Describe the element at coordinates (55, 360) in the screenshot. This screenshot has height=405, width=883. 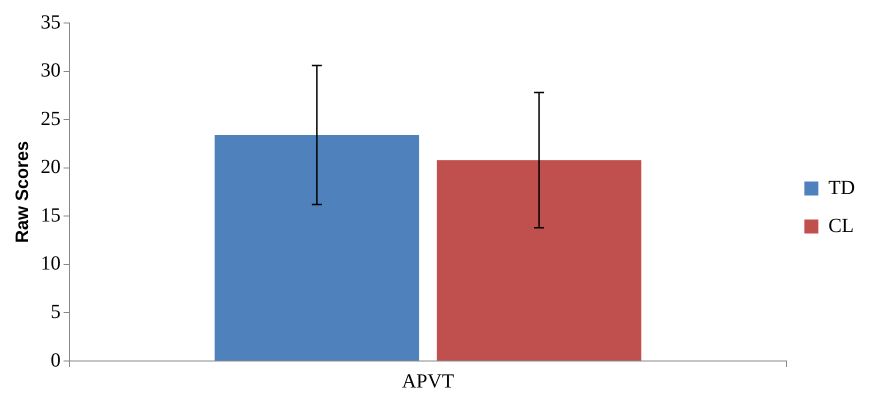
I see `y-tick-label: 0` at that location.